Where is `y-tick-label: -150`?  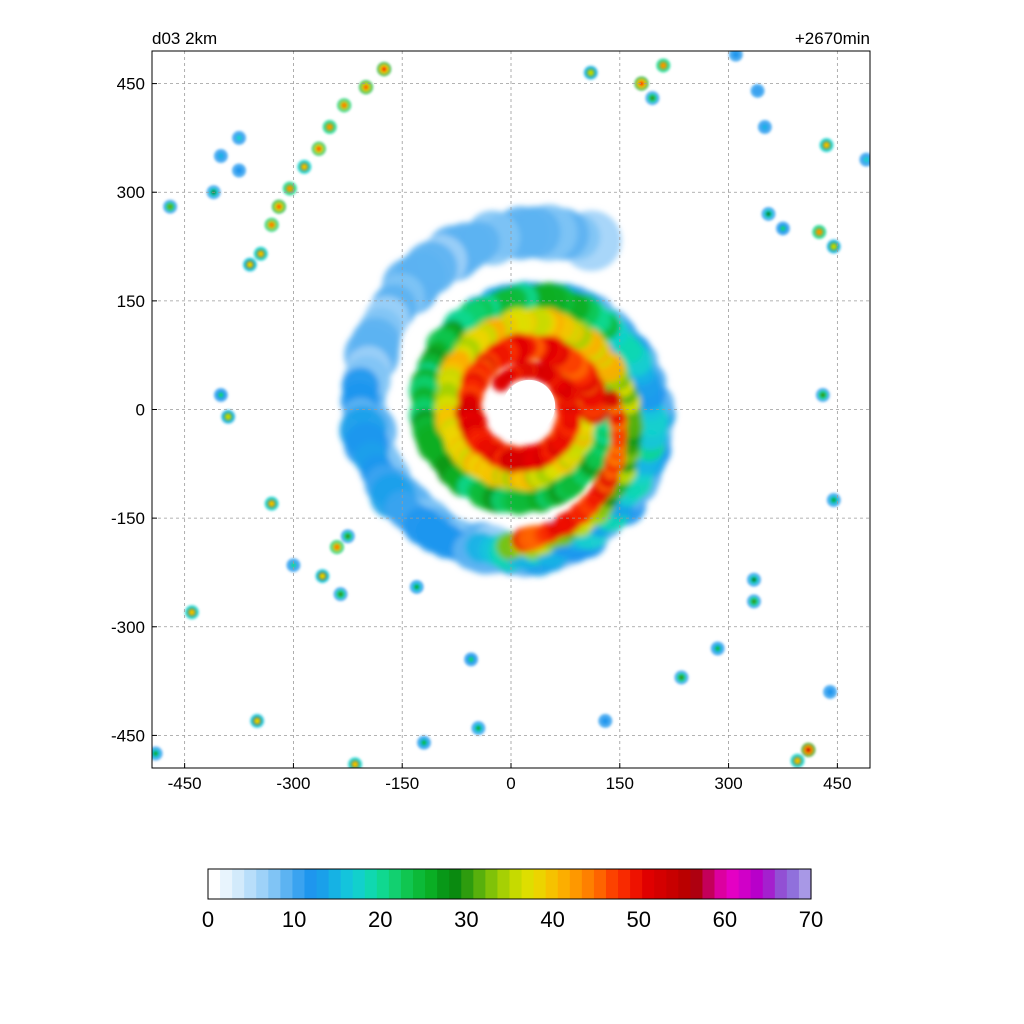
y-tick-label: -150 is located at coordinates (128, 518).